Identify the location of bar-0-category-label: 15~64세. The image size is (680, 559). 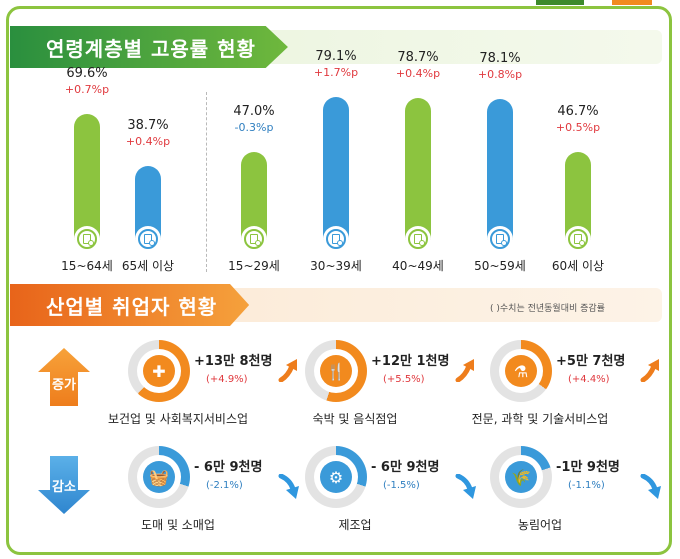
(87, 266).